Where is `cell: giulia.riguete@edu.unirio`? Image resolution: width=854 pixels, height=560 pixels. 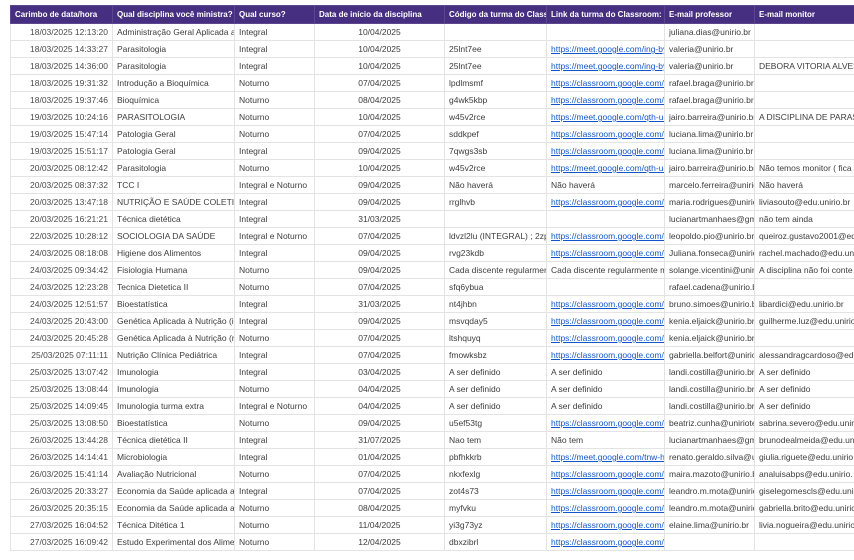
cell: giulia.riguete@edu.unirio is located at coordinates (804, 457).